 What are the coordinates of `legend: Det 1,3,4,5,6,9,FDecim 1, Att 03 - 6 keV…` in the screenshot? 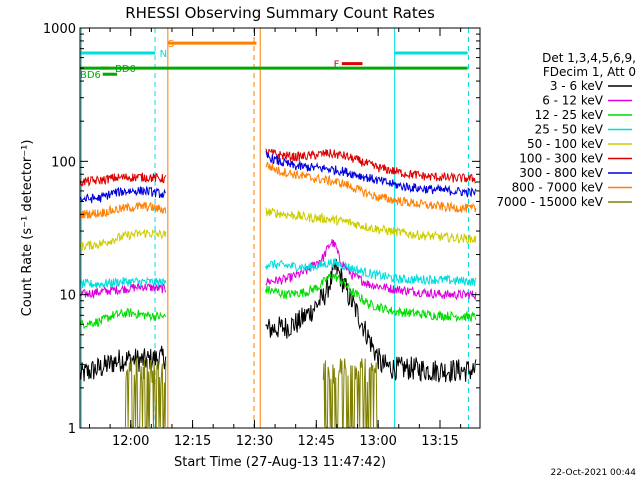 It's located at (566, 130).